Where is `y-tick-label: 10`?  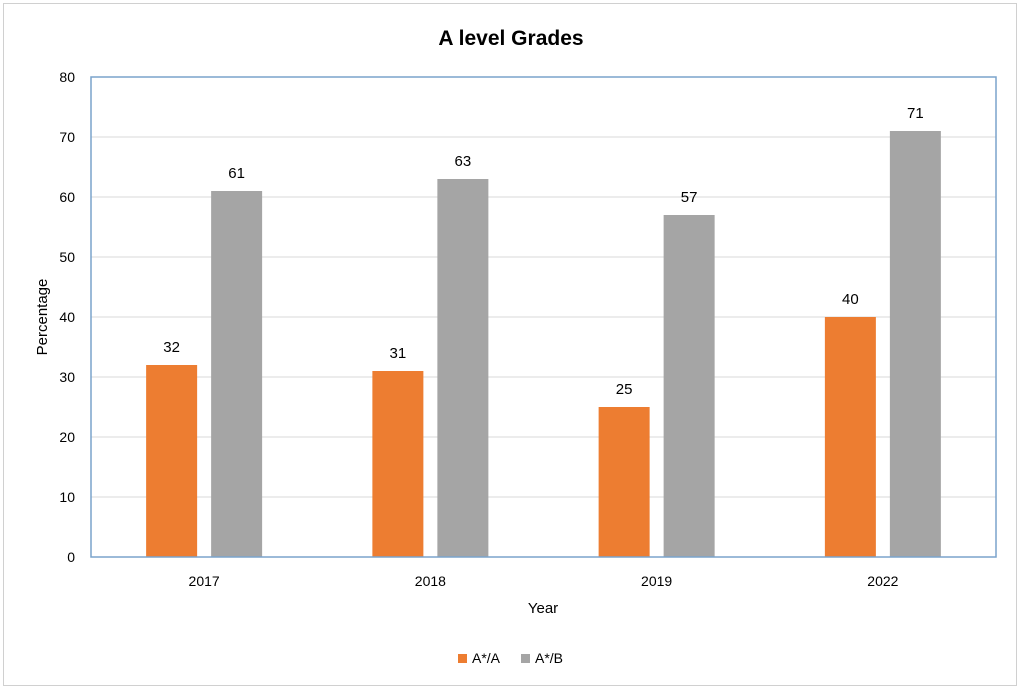
y-tick-label: 10 is located at coordinates (67, 497).